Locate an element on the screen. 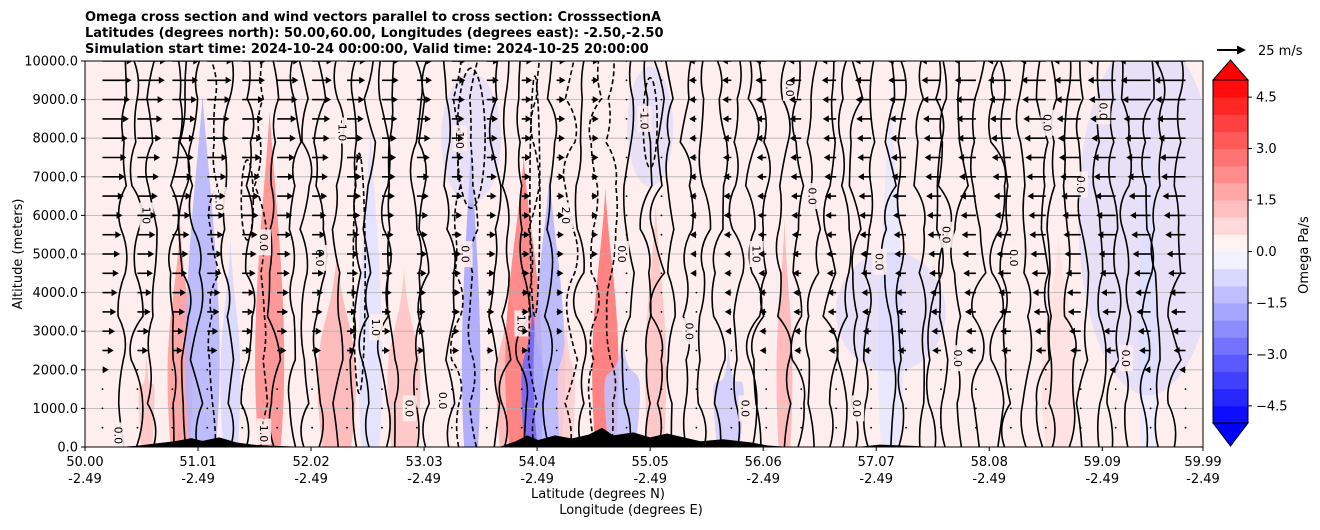 This screenshot has width=1320, height=530. y-tick-label: 5000.0 is located at coordinates (56, 255).